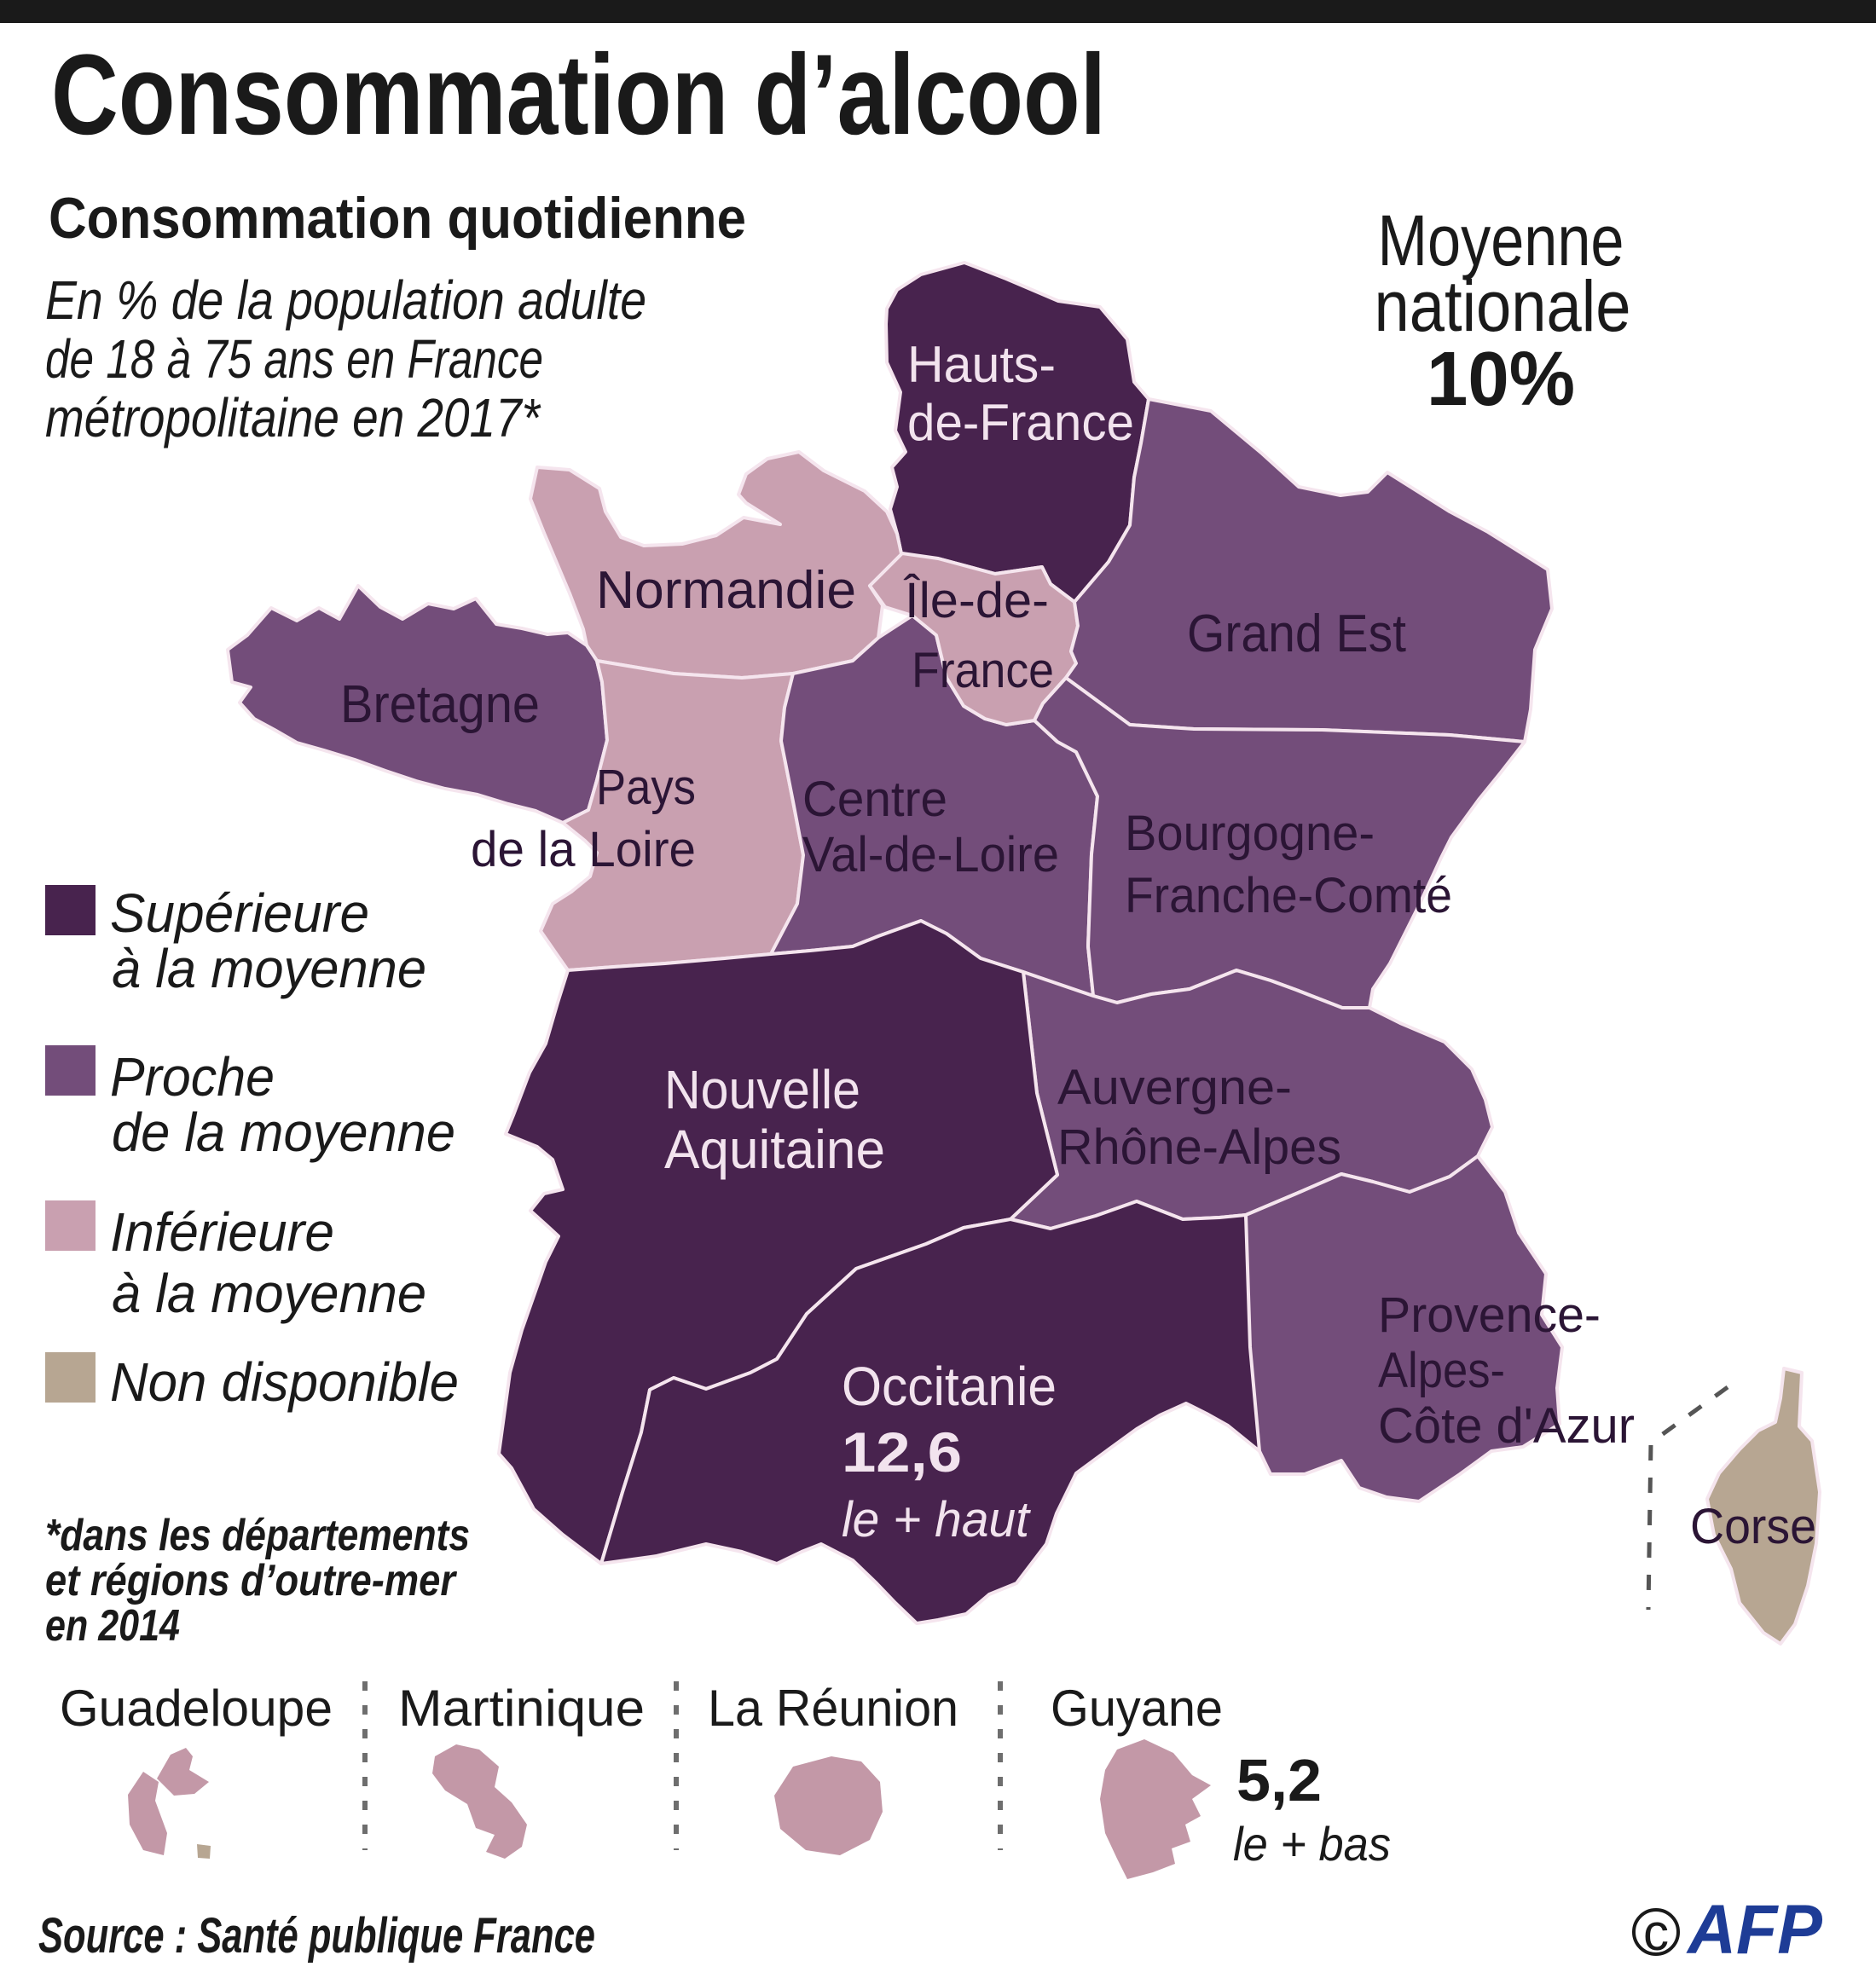  Describe the element at coordinates (1501, 240) in the screenshot. I see `svg-text: Moyenne` at that location.